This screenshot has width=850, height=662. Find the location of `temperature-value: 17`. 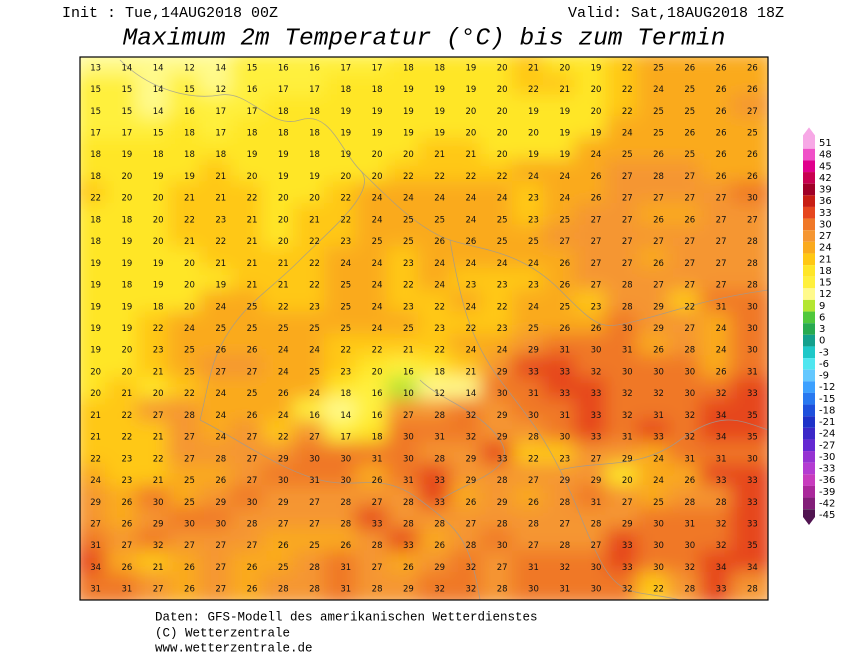

temperature-value: 17 is located at coordinates (220, 112).